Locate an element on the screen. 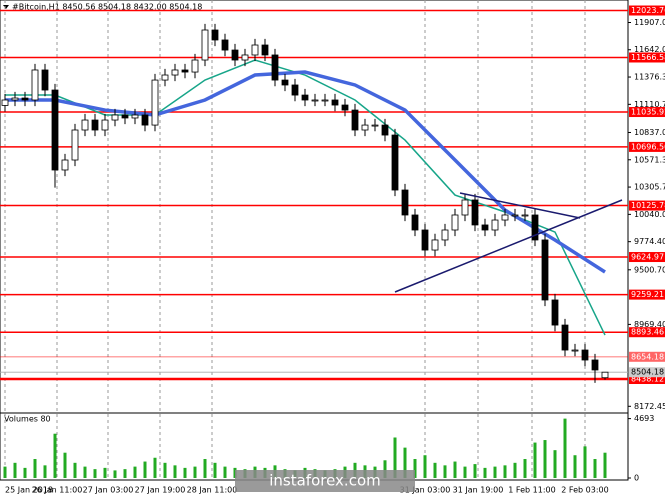 The image size is (665, 499). level-label: 8893.46 is located at coordinates (647, 332).